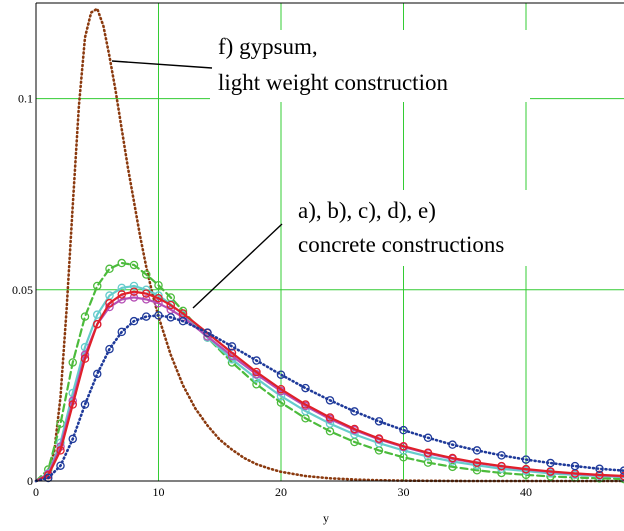  What do you see at coordinates (30, 481) in the screenshot?
I see `y-tick-label: 0` at bounding box center [30, 481].